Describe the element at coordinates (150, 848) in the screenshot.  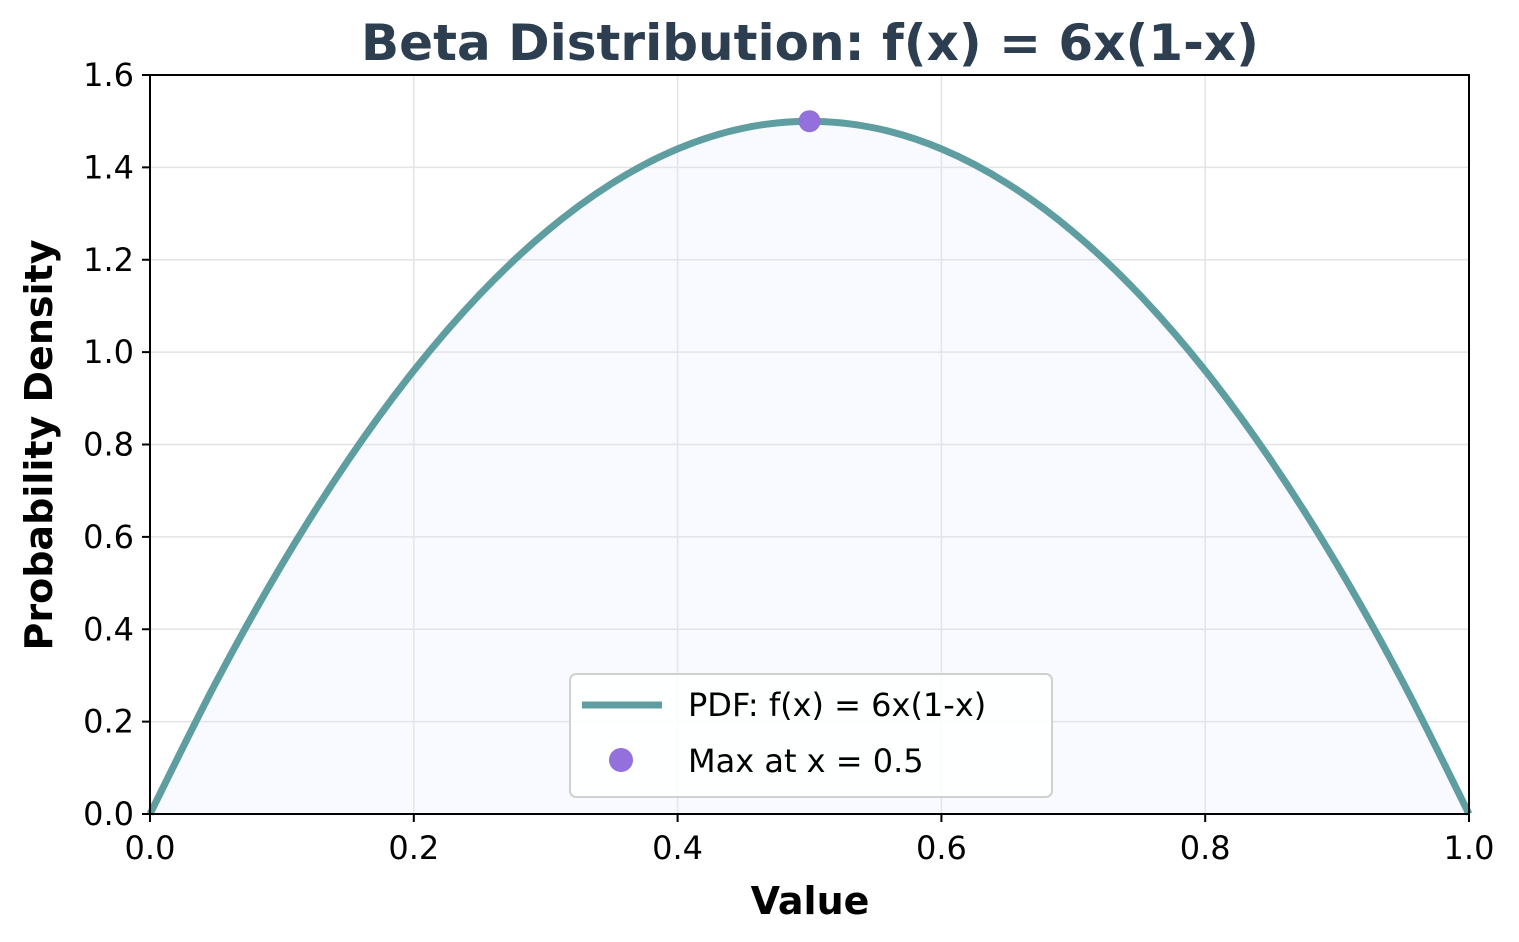
I see `x-tick-label: 0.0` at that location.